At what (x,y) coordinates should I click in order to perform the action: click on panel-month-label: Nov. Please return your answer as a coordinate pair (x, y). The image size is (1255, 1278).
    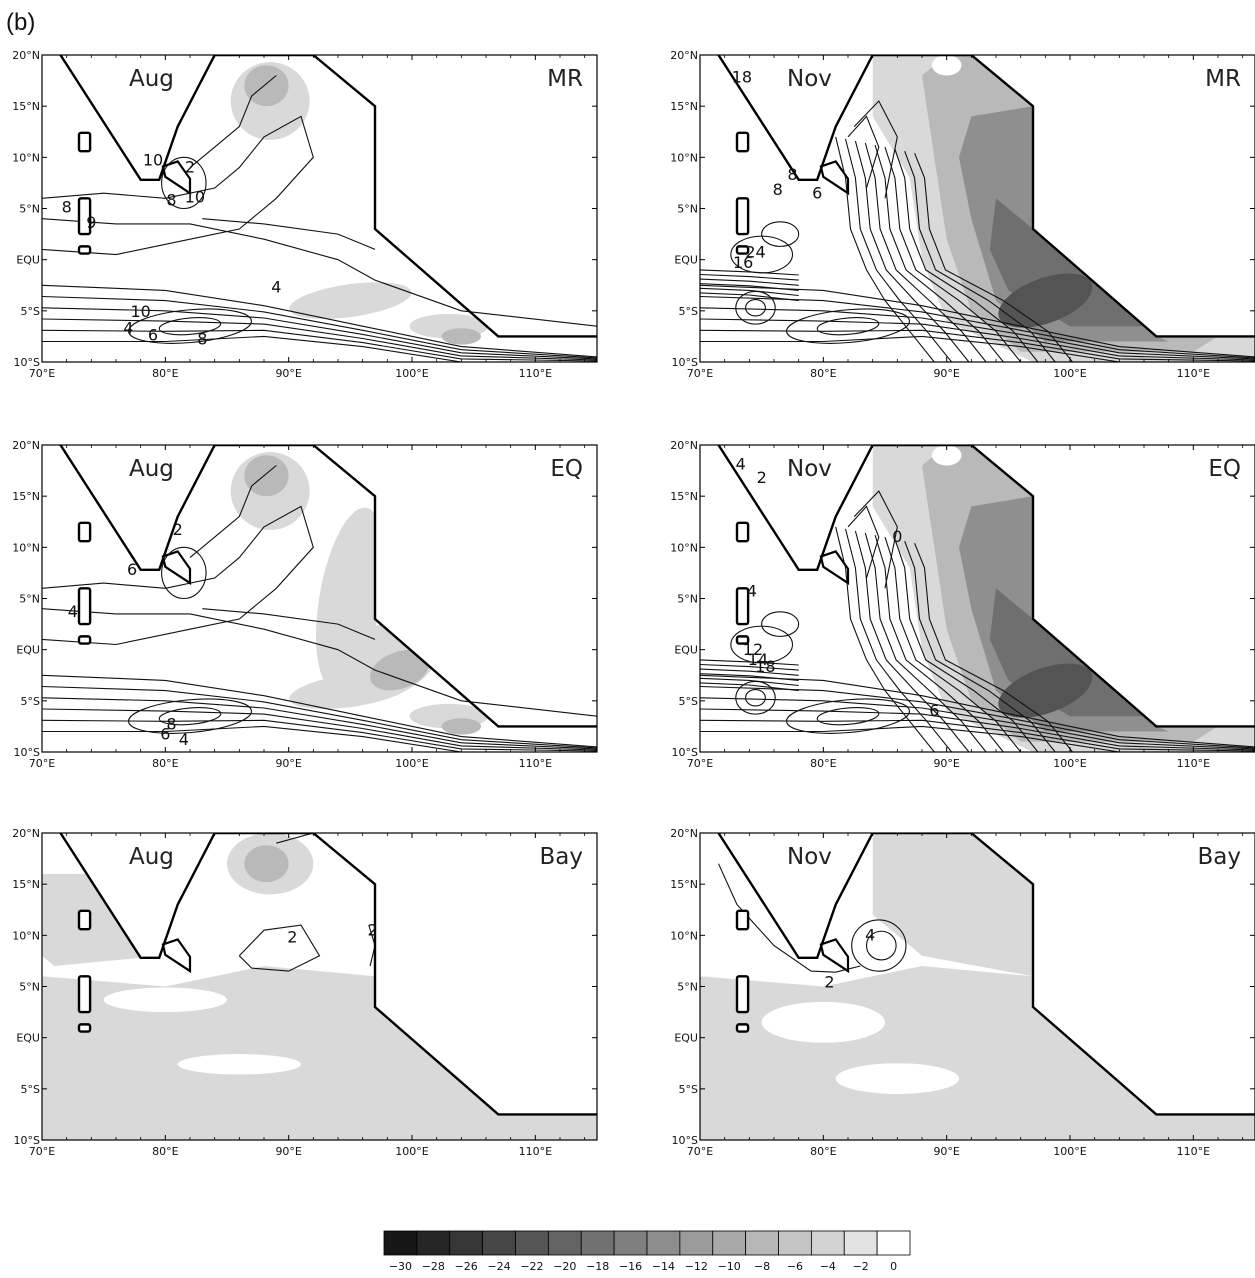
    Looking at the image, I should click on (809, 469).